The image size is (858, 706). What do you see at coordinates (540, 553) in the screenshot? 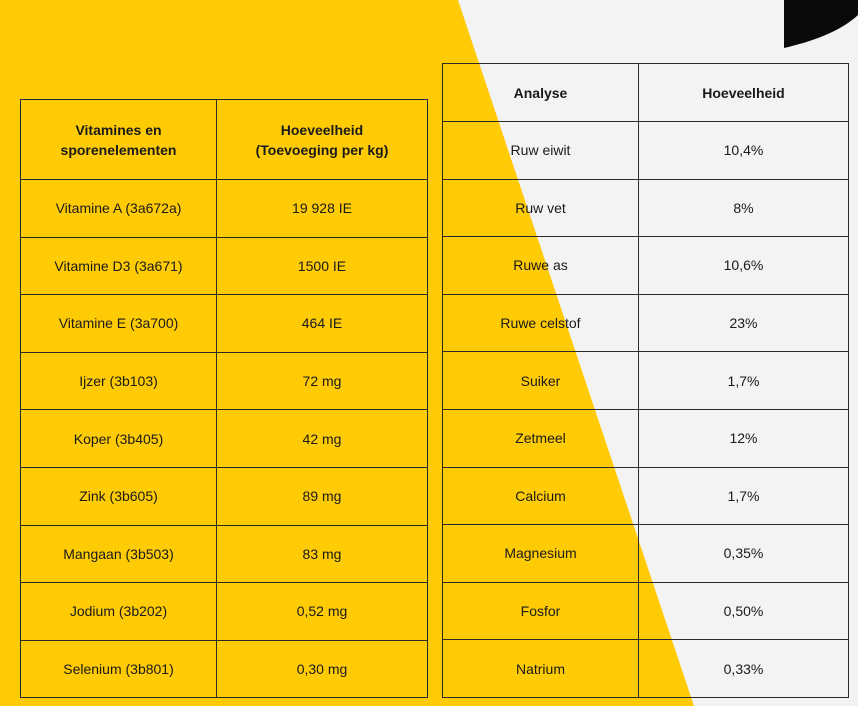
I see `analysis-name: Magnesium` at bounding box center [540, 553].